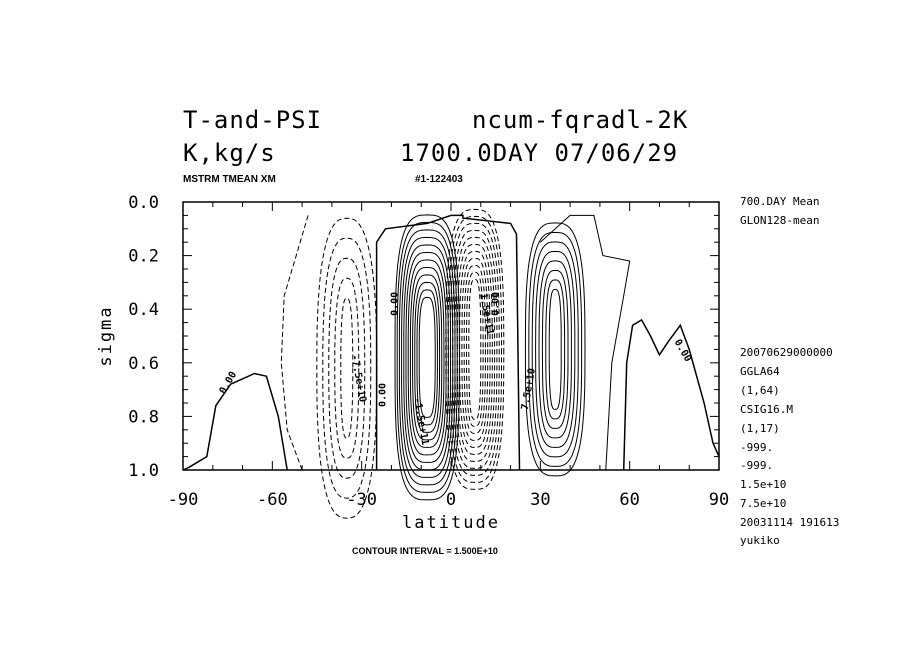 The width and height of the screenshot is (904, 654). What do you see at coordinates (763, 503) in the screenshot?
I see `side-info-line-8: 7.5e+10` at bounding box center [763, 503].